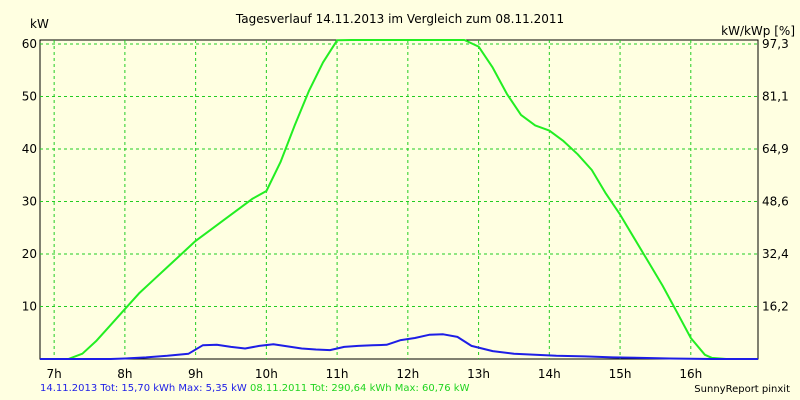  I want to click on x-tick-label: 16h, so click(690, 374).